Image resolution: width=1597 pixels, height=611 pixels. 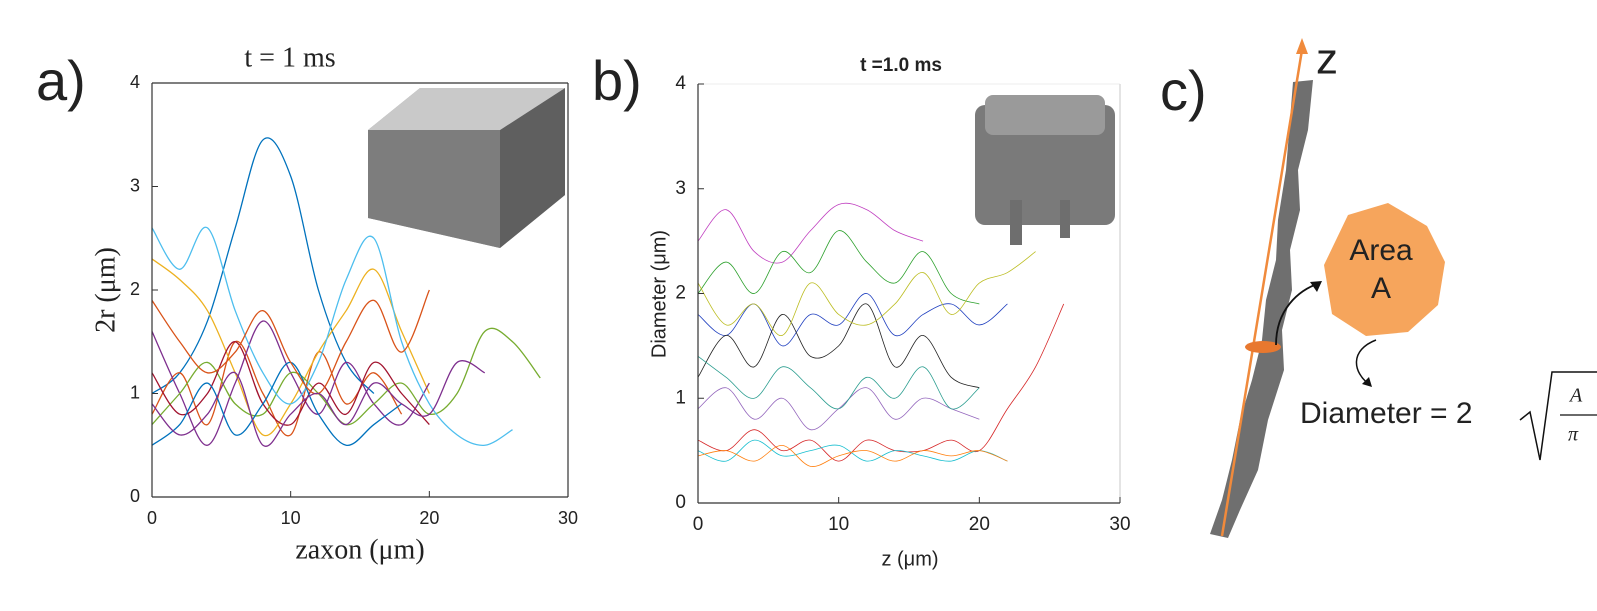 What do you see at coordinates (1573, 435) in the screenshot?
I see `formula-denominator: π` at bounding box center [1573, 435].